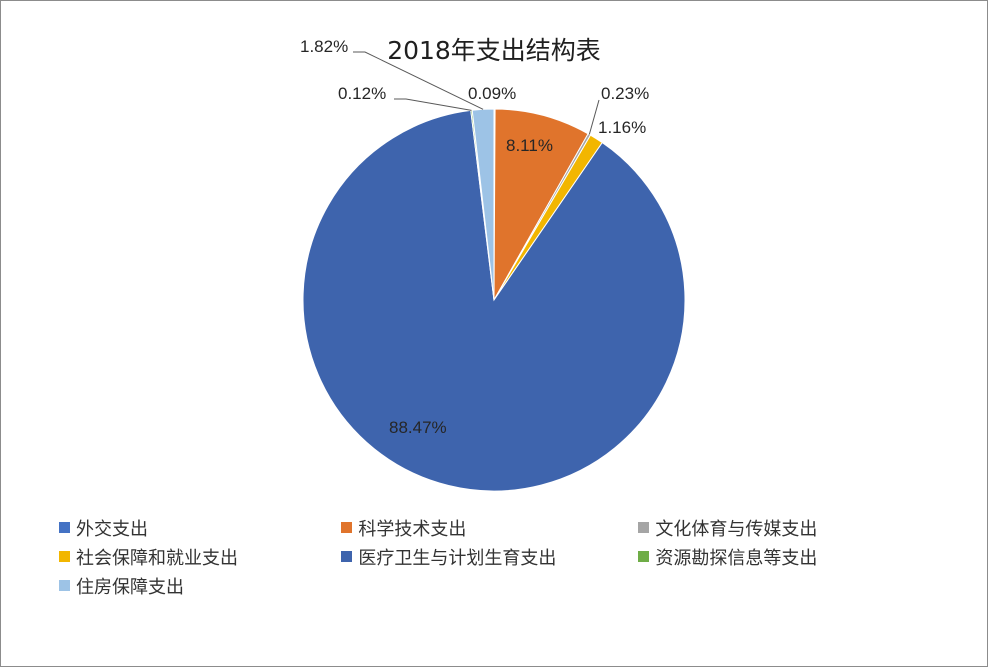 This screenshot has height=667, width=988. What do you see at coordinates (736, 558) in the screenshot?
I see `legend-label: 资源勘探信息等支出` at bounding box center [736, 558].